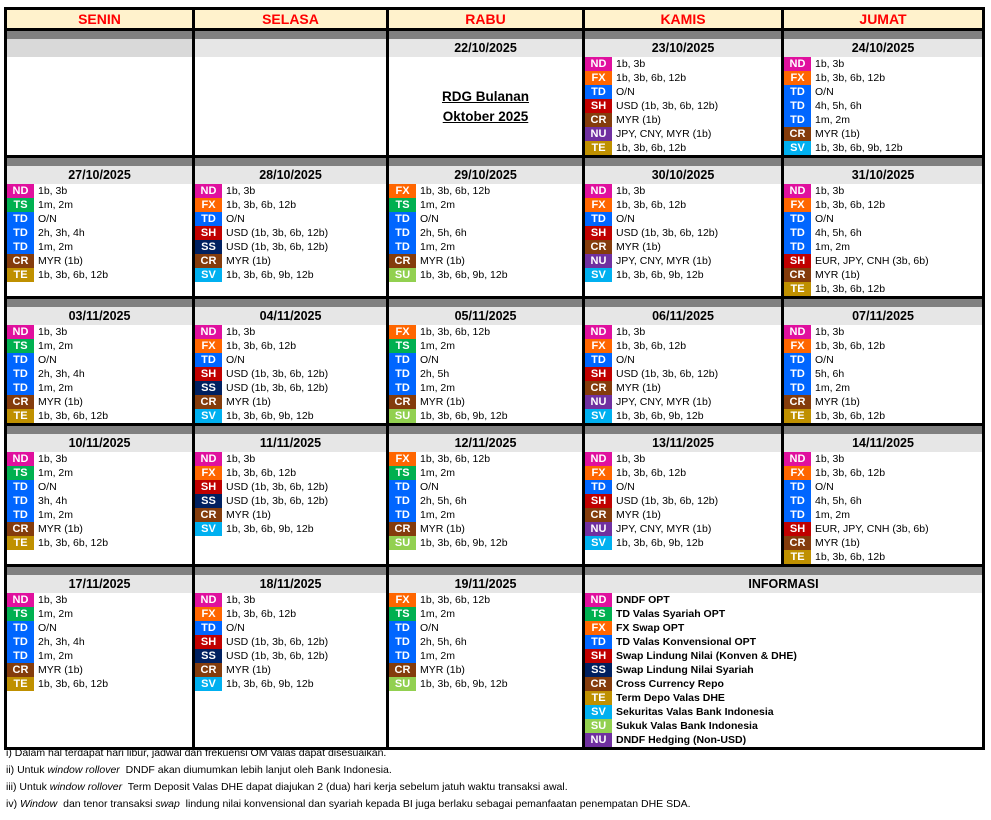 This screenshot has height=820, width=991. What do you see at coordinates (86, 787) in the screenshot?
I see `footnote-text: window rollover` at bounding box center [86, 787].